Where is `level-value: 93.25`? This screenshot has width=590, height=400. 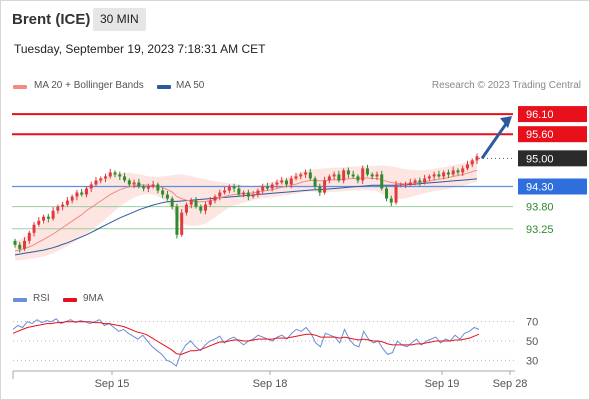
level-value: 93.25 is located at coordinates (540, 230).